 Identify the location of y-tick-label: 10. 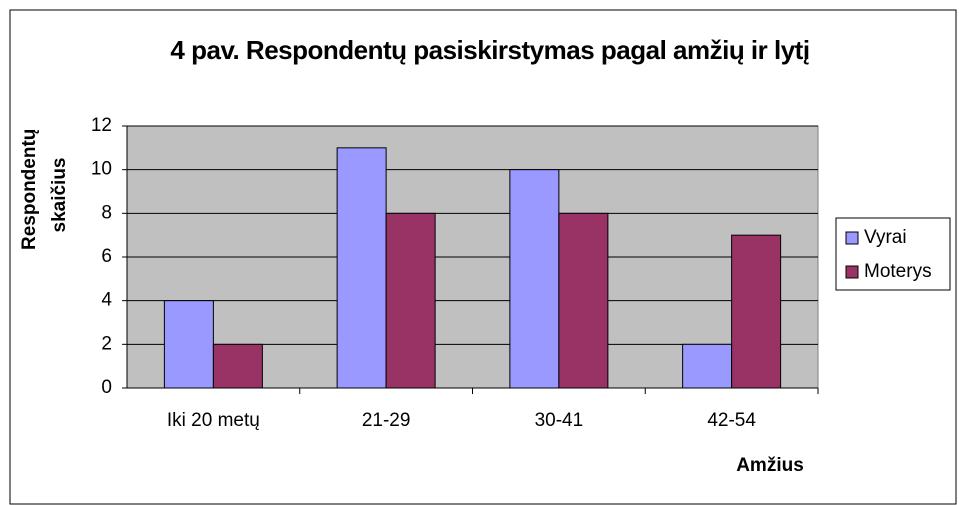
(101, 169).